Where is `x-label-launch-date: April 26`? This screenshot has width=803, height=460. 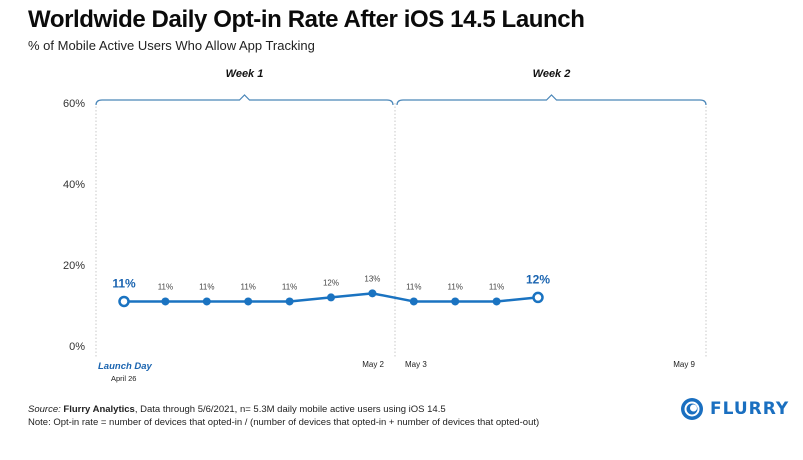
x-label-launch-date: April 26 is located at coordinates (123, 378).